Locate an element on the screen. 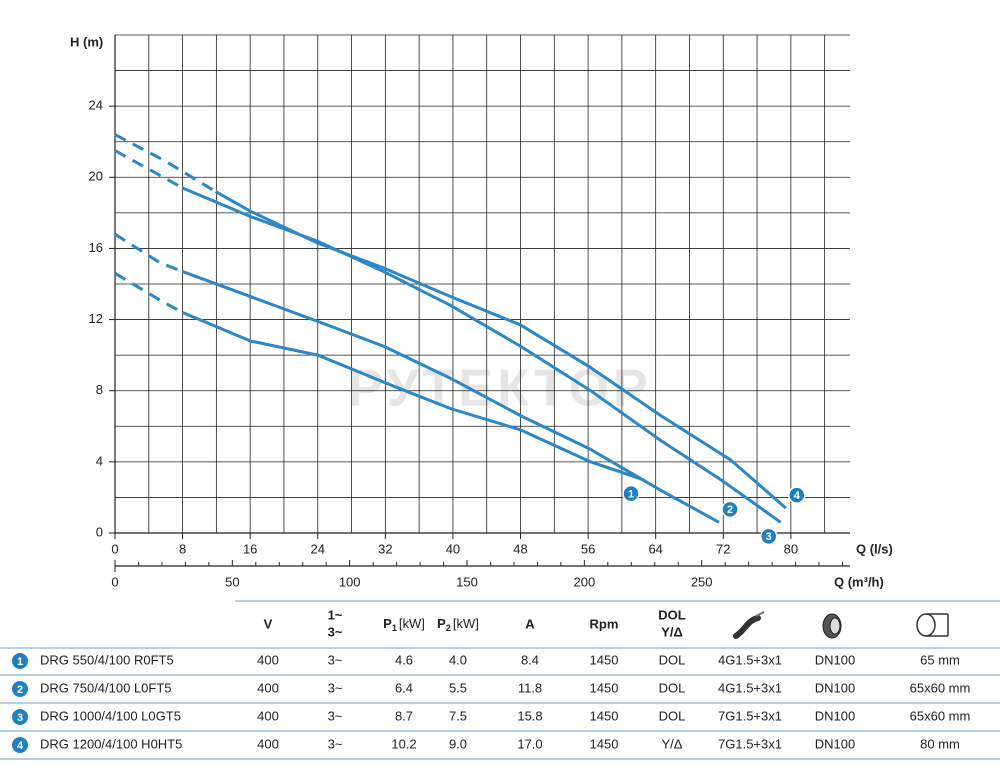 Image resolution: width=1000 pixels, height=779 pixels. row-number: 3 is located at coordinates (20, 718).